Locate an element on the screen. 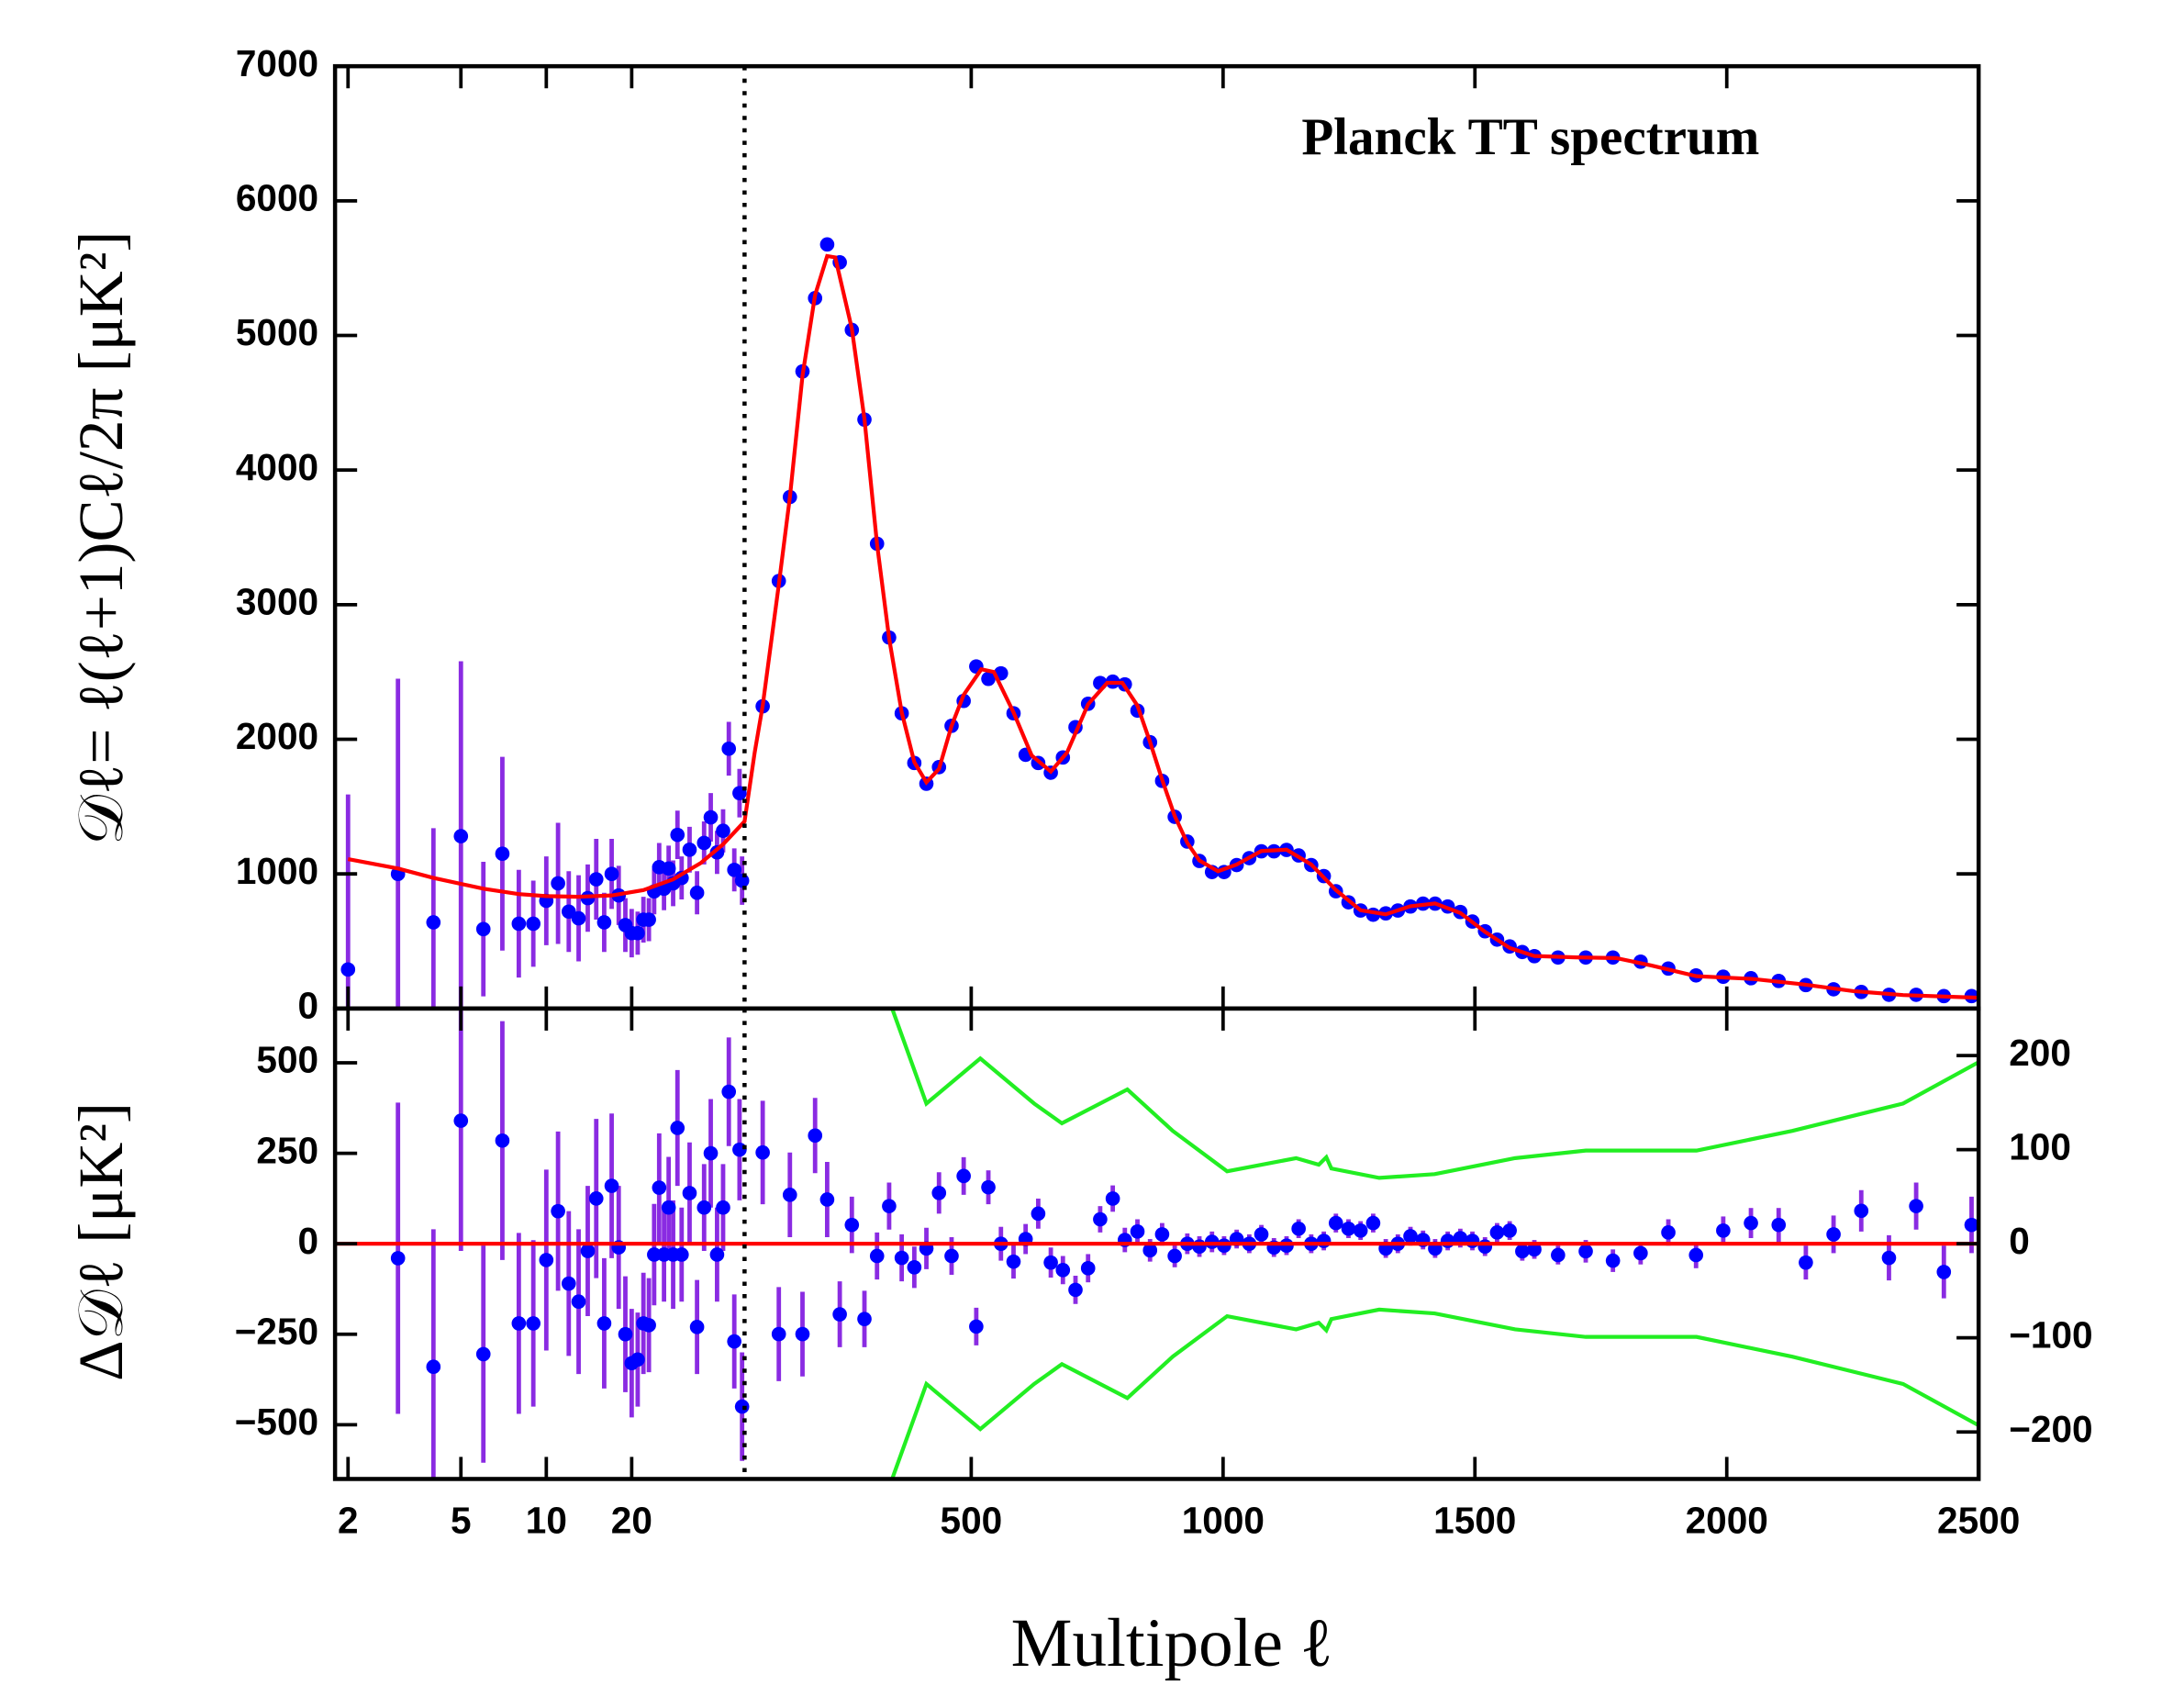 The height and width of the screenshot is (1708, 2162). x-tick-label: 5 is located at coordinates (461, 1520).